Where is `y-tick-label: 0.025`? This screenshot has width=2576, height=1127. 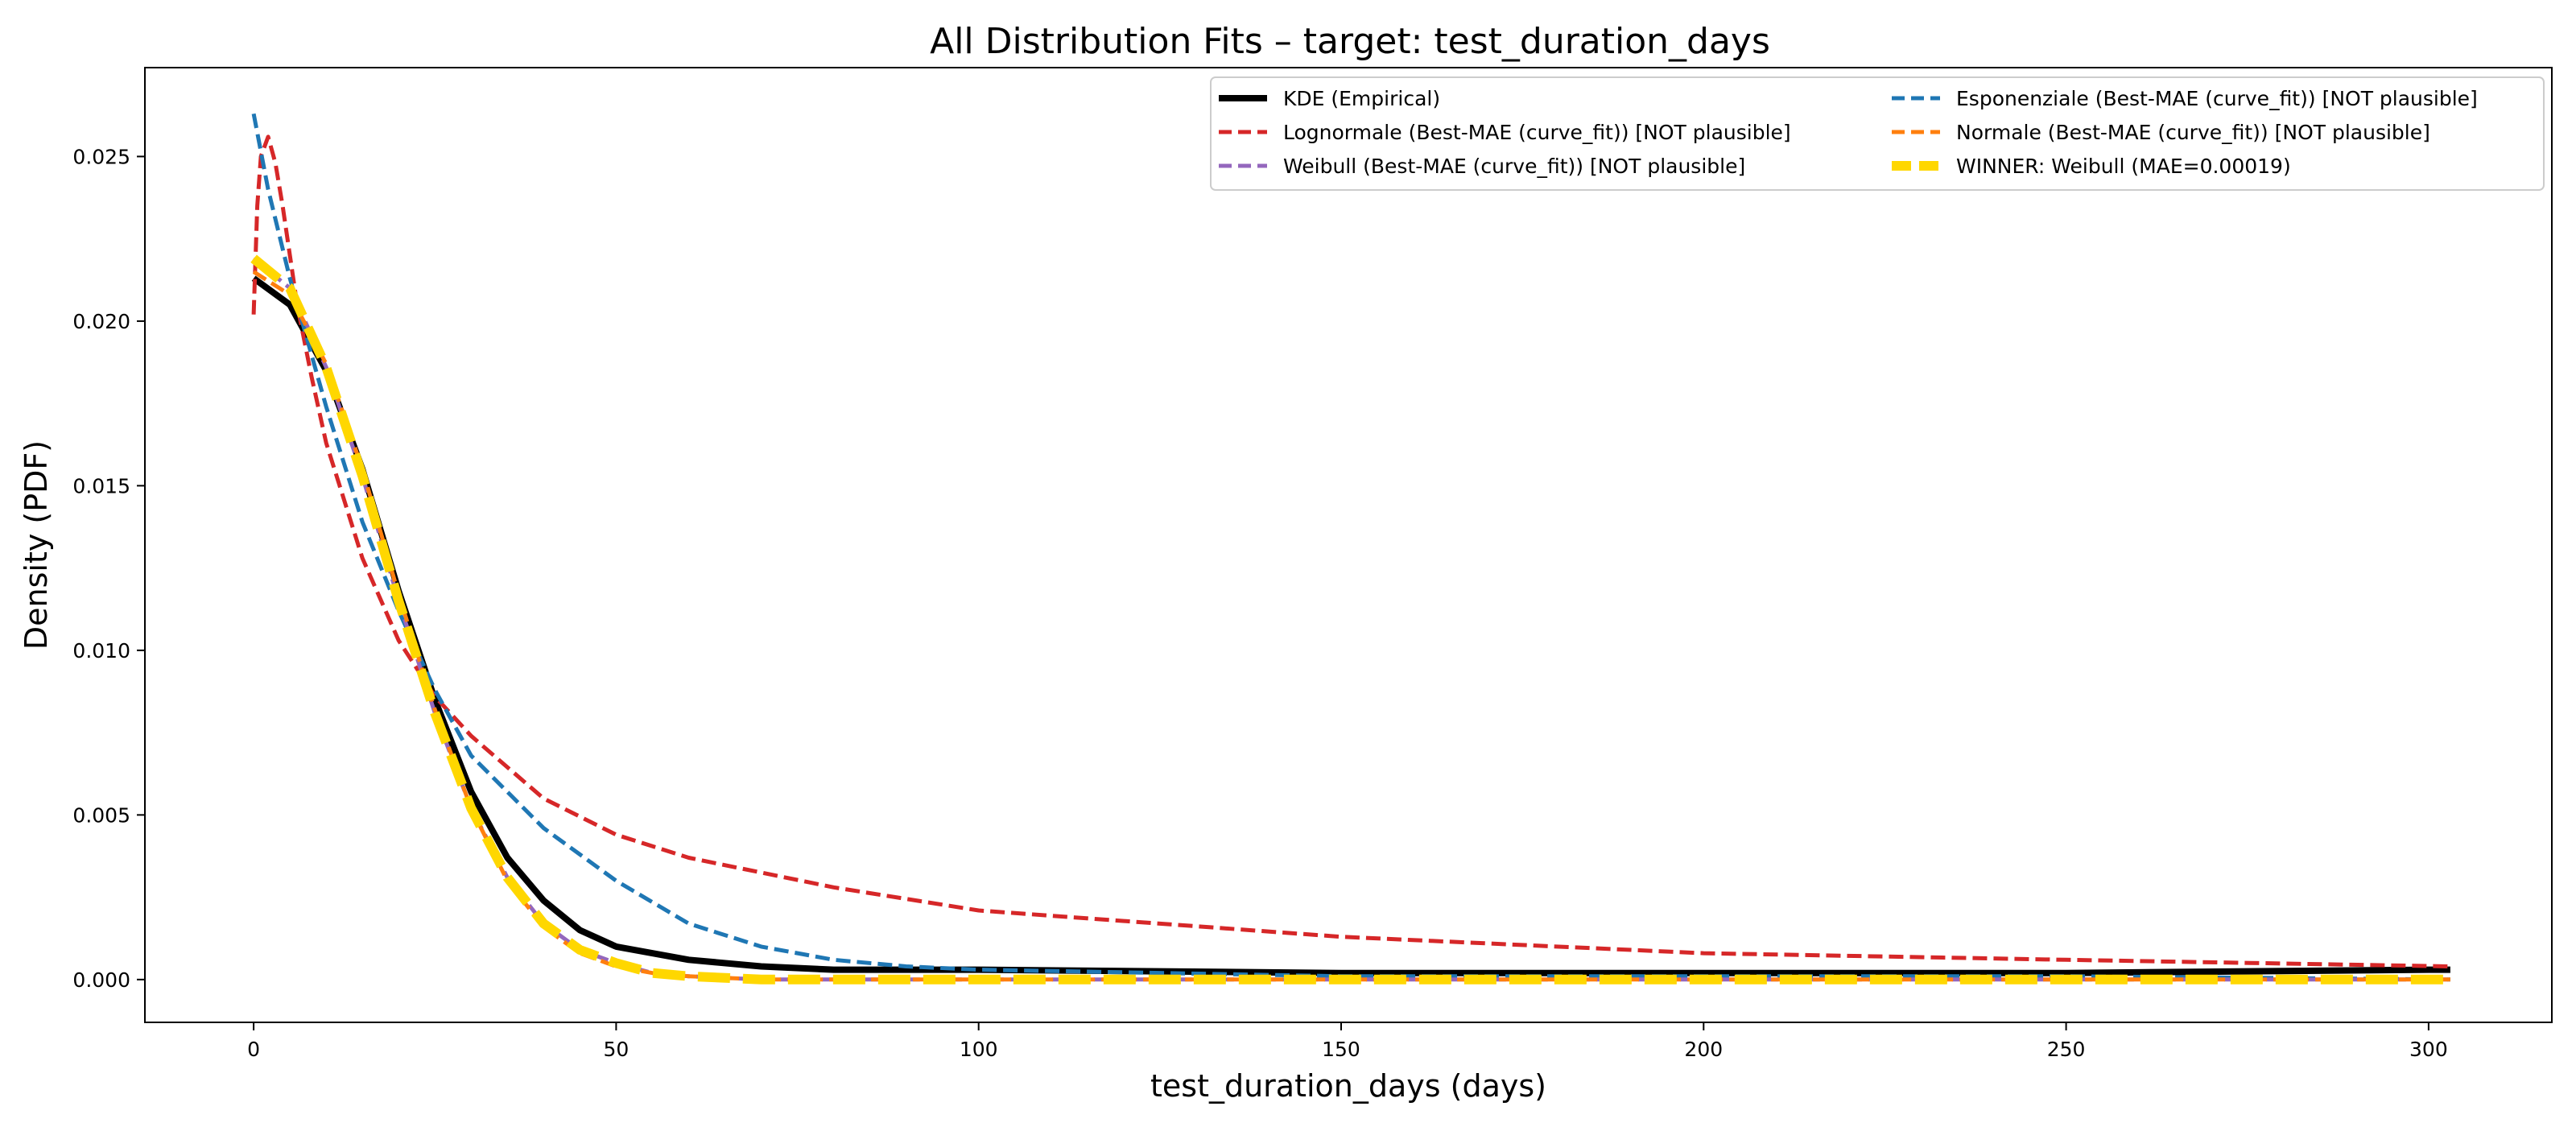
y-tick-label: 0.025 is located at coordinates (101, 156).